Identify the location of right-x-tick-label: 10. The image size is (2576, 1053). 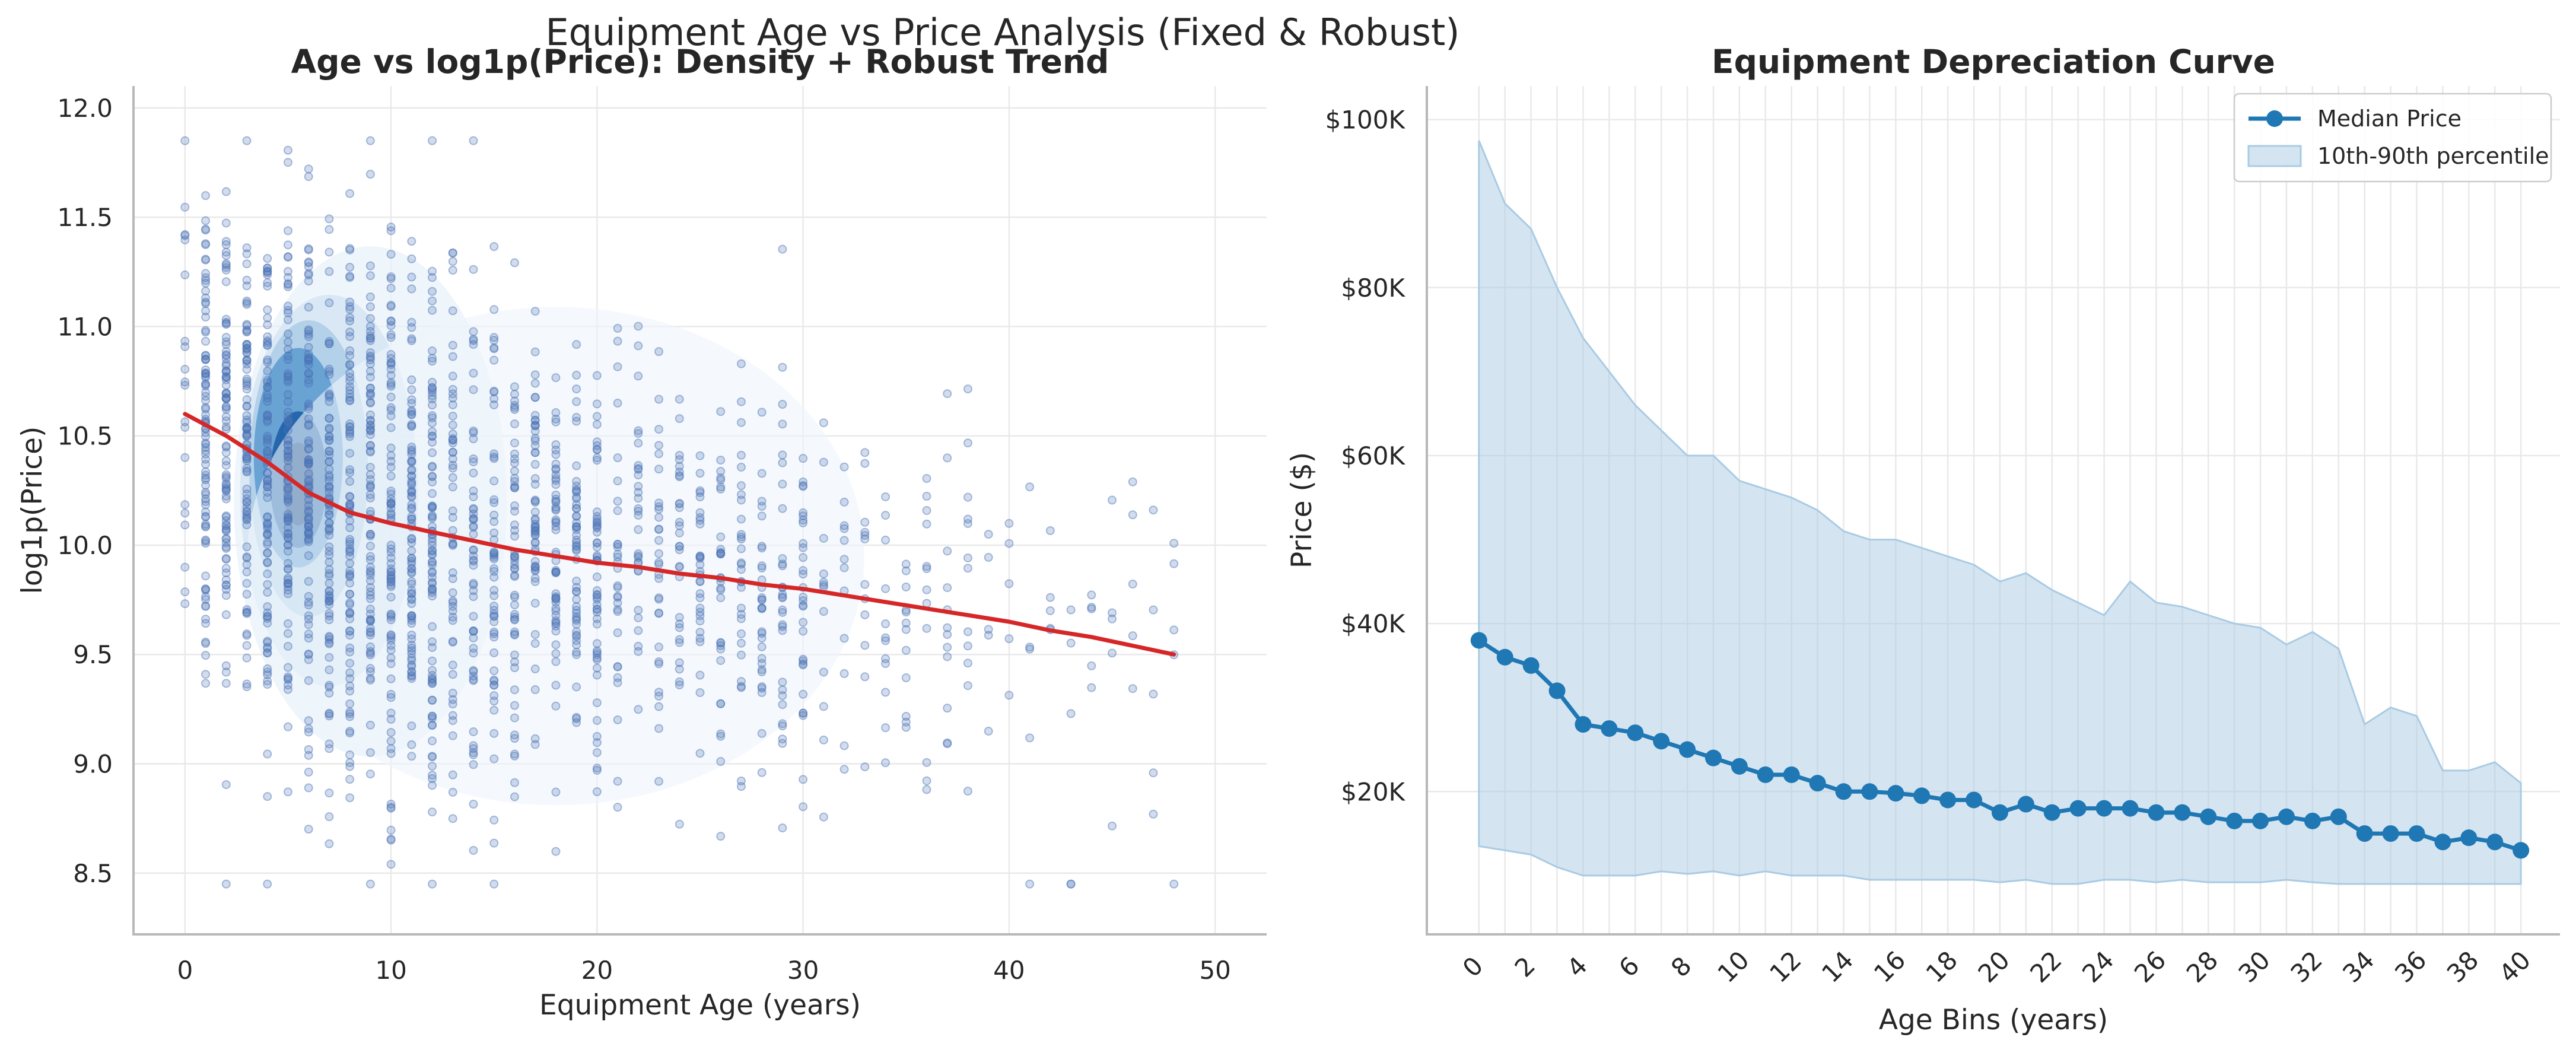
(1733, 967).